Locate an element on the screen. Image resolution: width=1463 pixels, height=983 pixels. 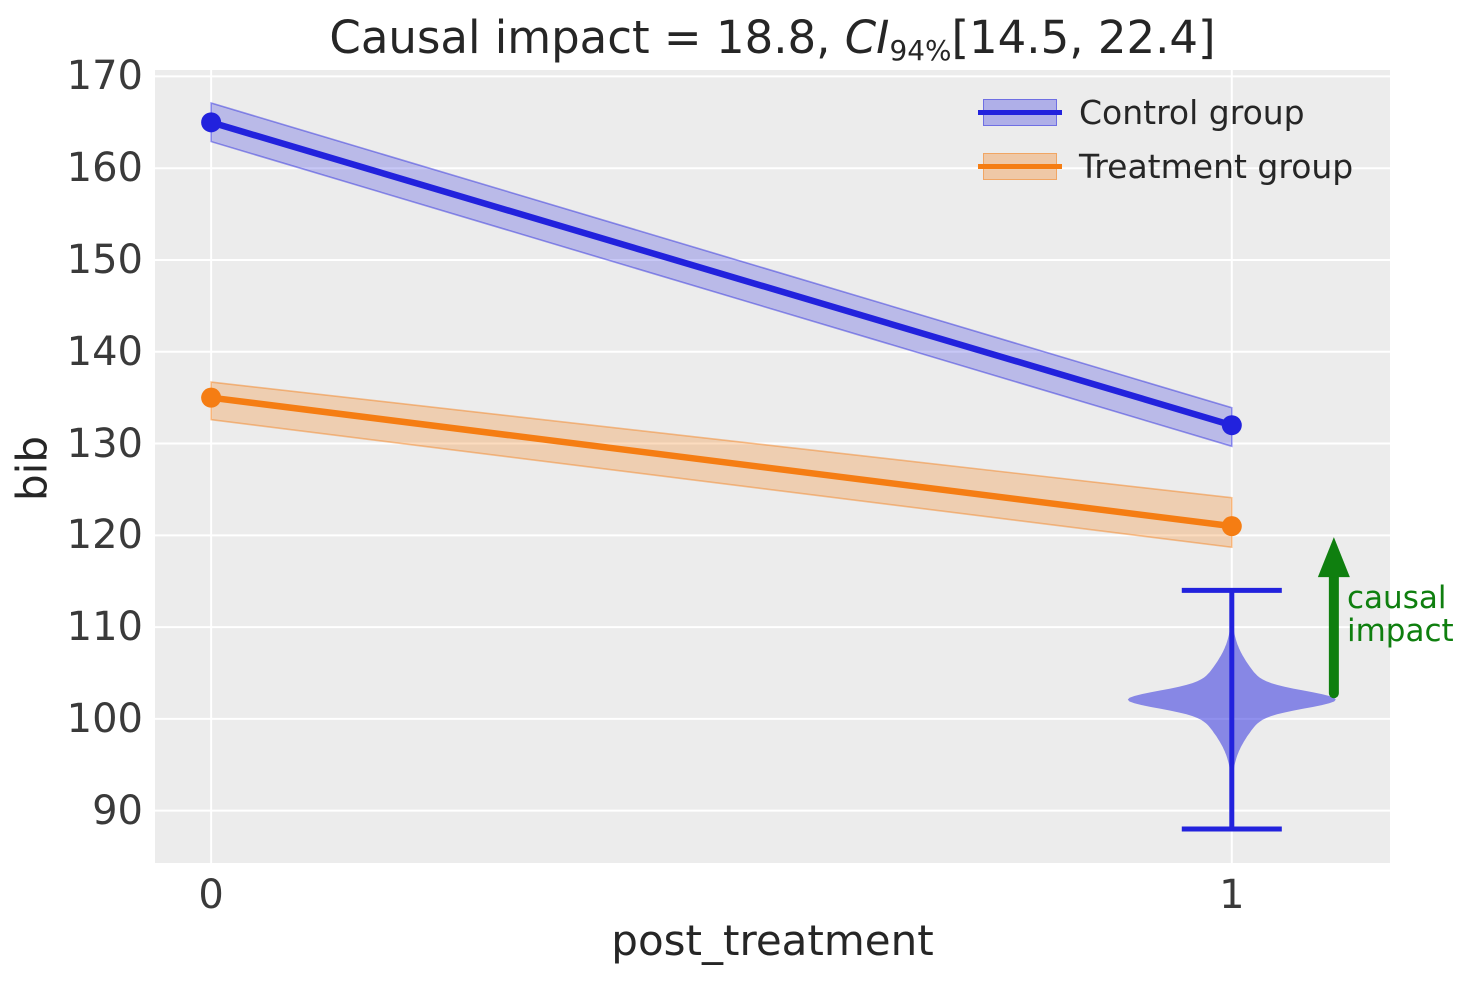
y-tick-label: 150 is located at coordinates (104, 259).